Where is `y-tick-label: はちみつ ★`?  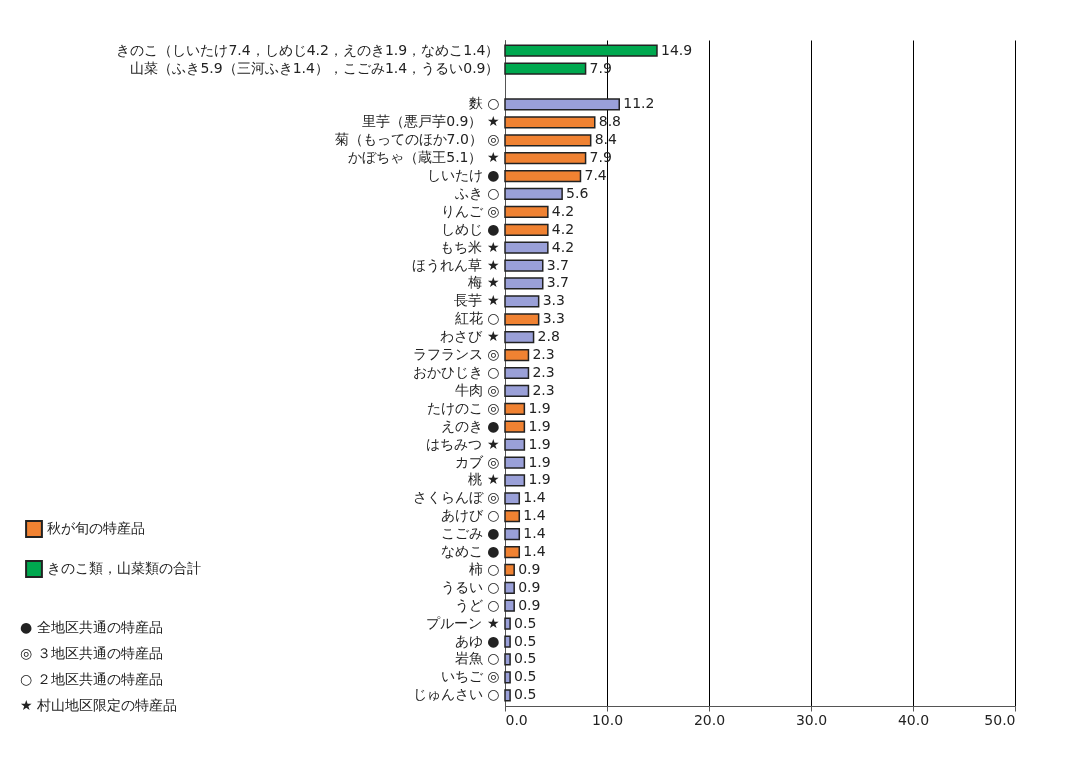 y-tick-label: はちみつ ★ is located at coordinates (463, 443).